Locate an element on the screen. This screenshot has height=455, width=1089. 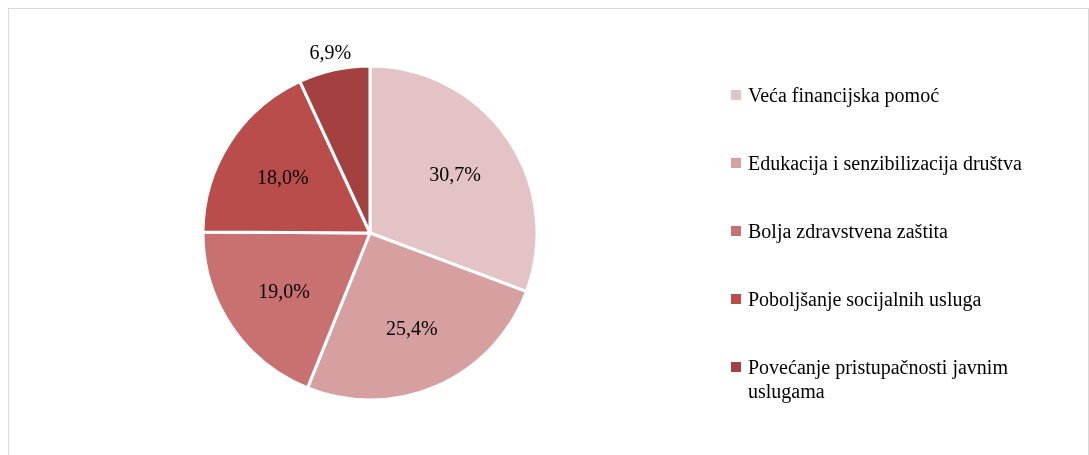
legend-label: Poboljšanje socijalnih usluga is located at coordinates (865, 299).